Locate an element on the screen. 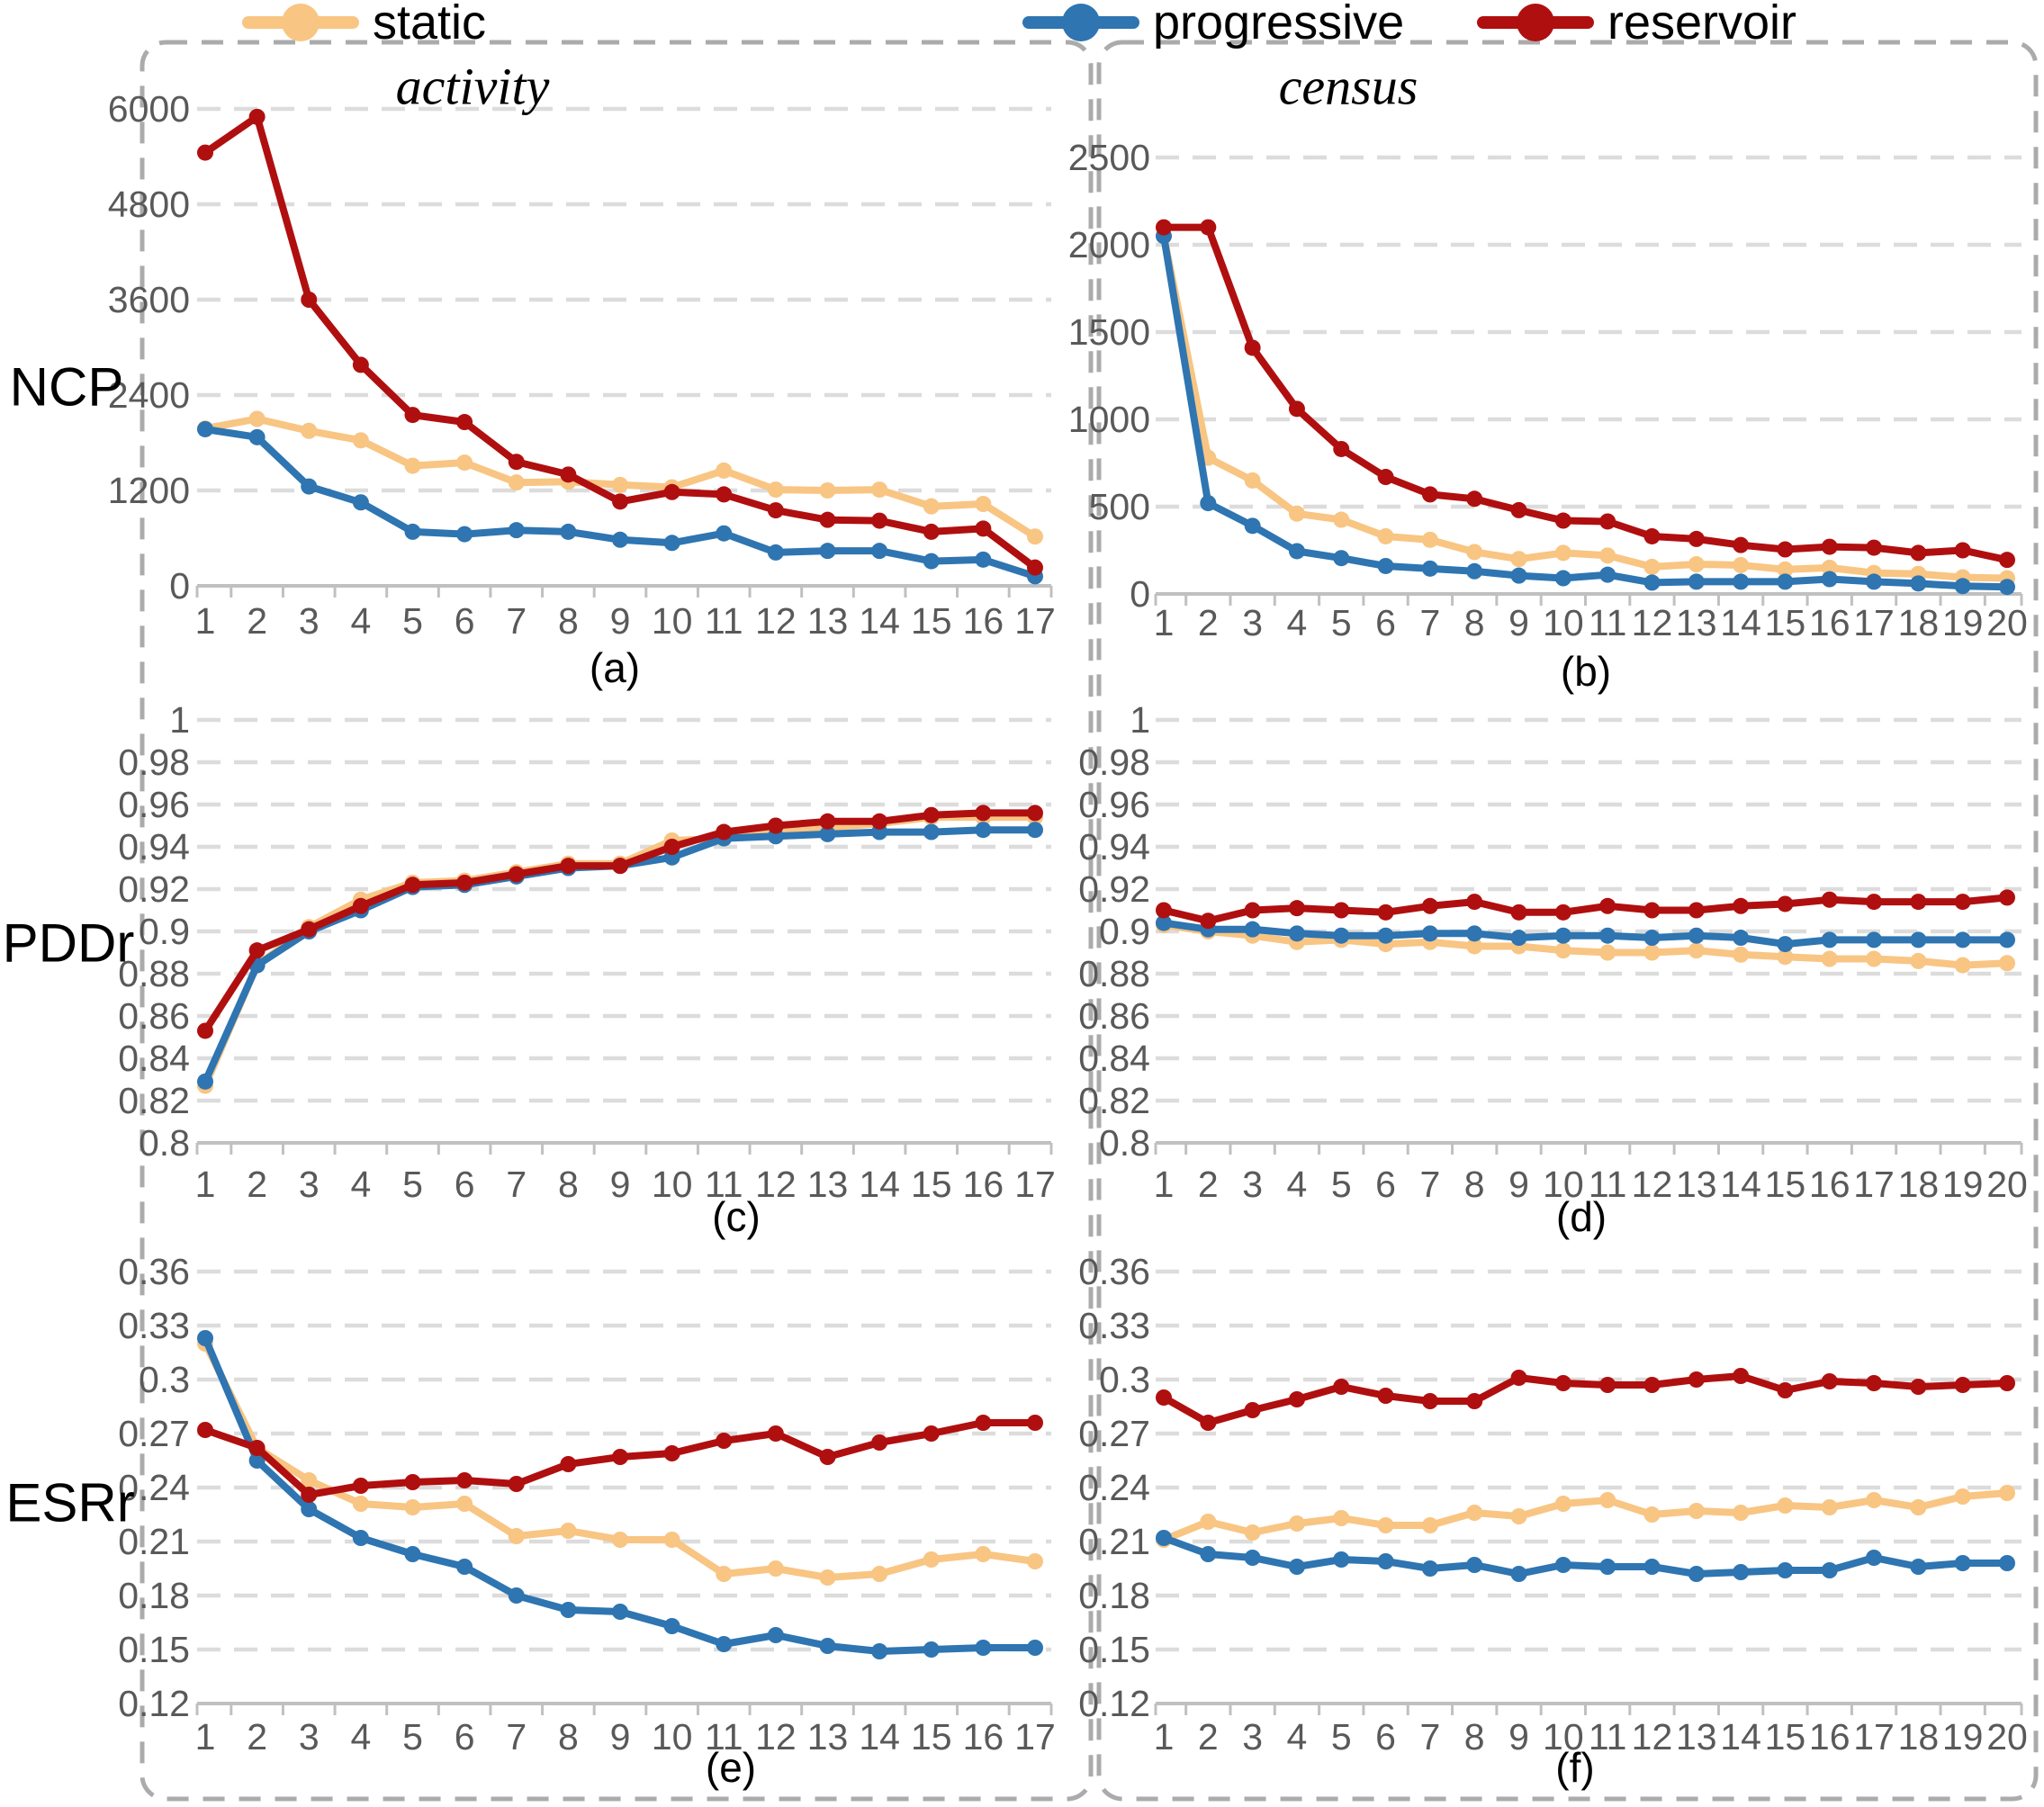 Image resolution: width=2044 pixels, height=1807 pixels. x-tick-label: 15 is located at coordinates (931, 1184).